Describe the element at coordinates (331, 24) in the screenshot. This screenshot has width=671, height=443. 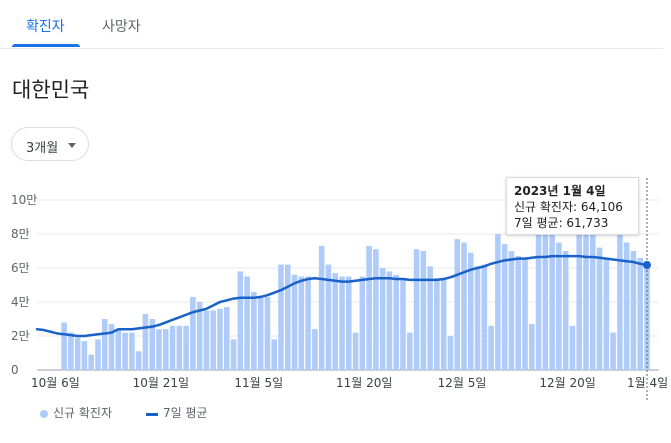
I see `tab-bar: 확진자 사망자` at that location.